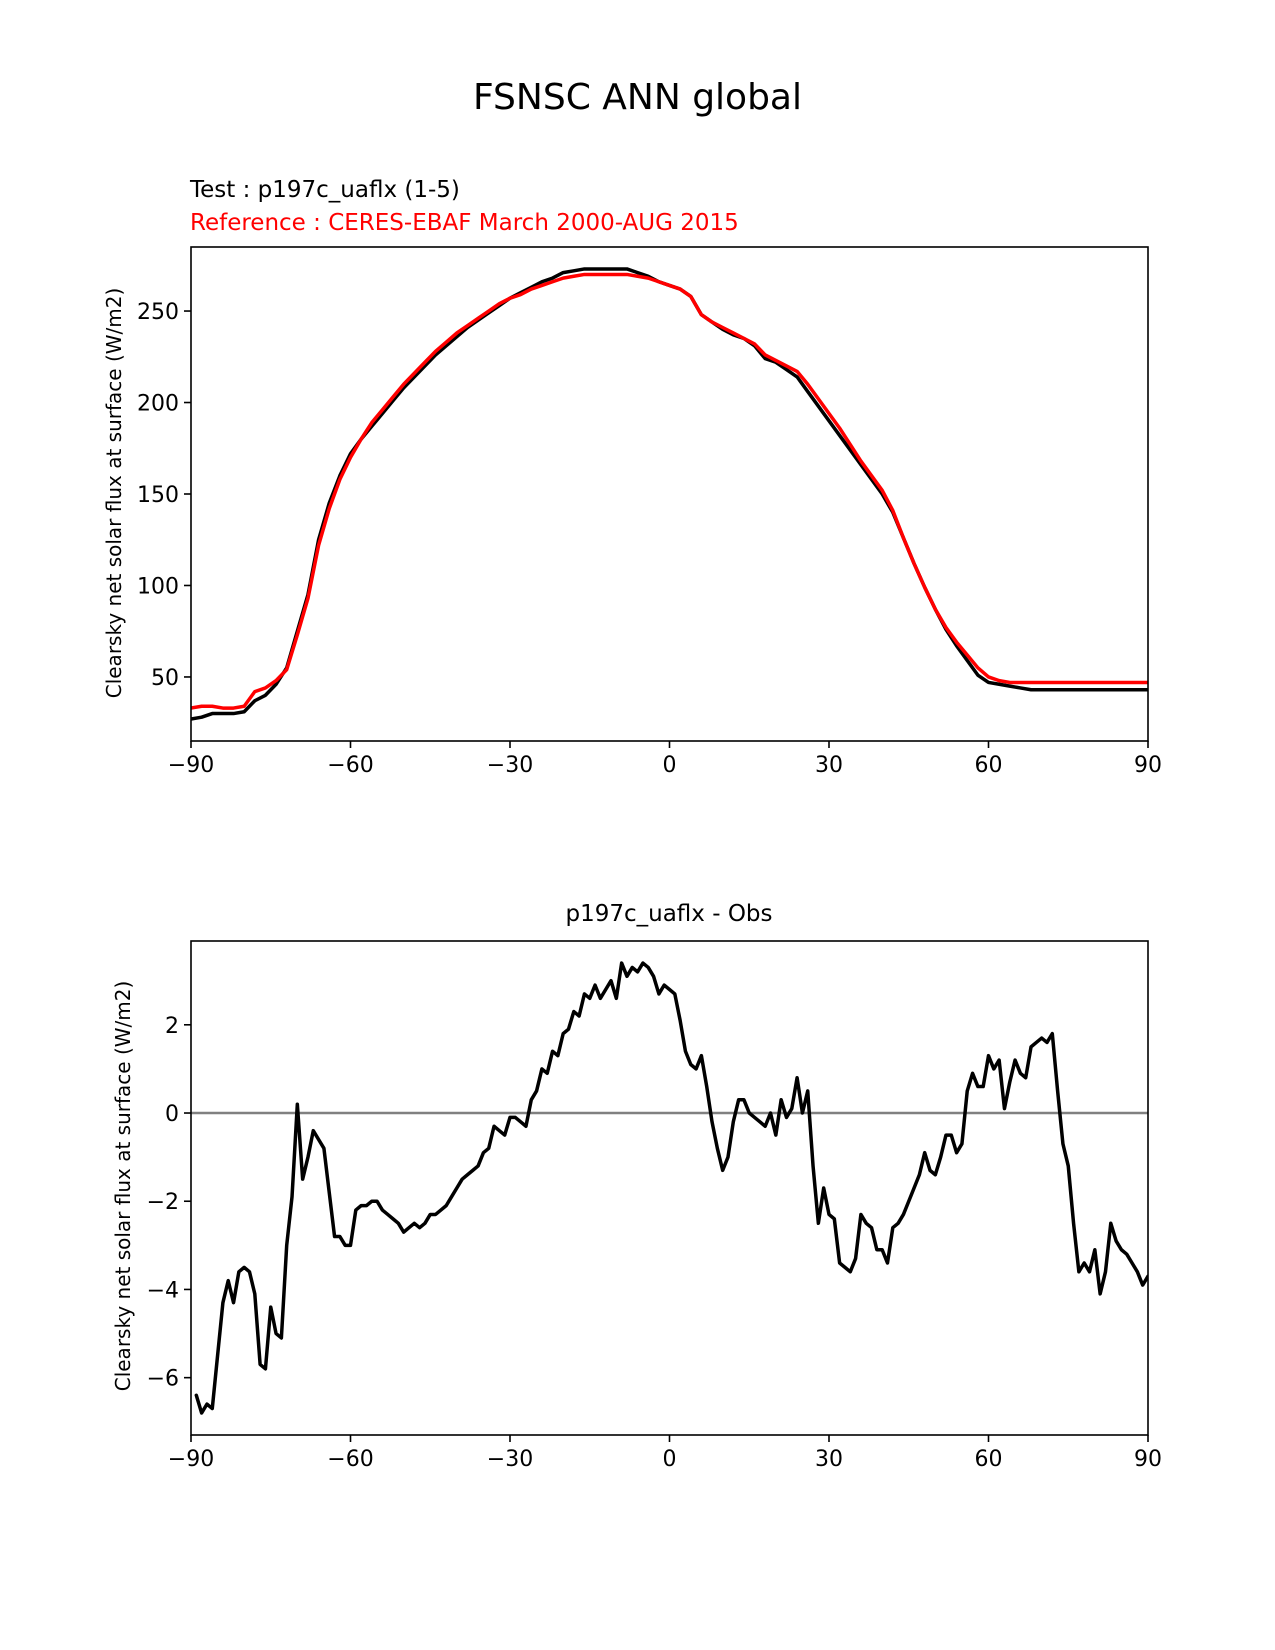 Image resolution: width=1275 pixels, height=1650 pixels. Describe the element at coordinates (989, 765) in the screenshot. I see `top-x-tick-label: 60` at that location.